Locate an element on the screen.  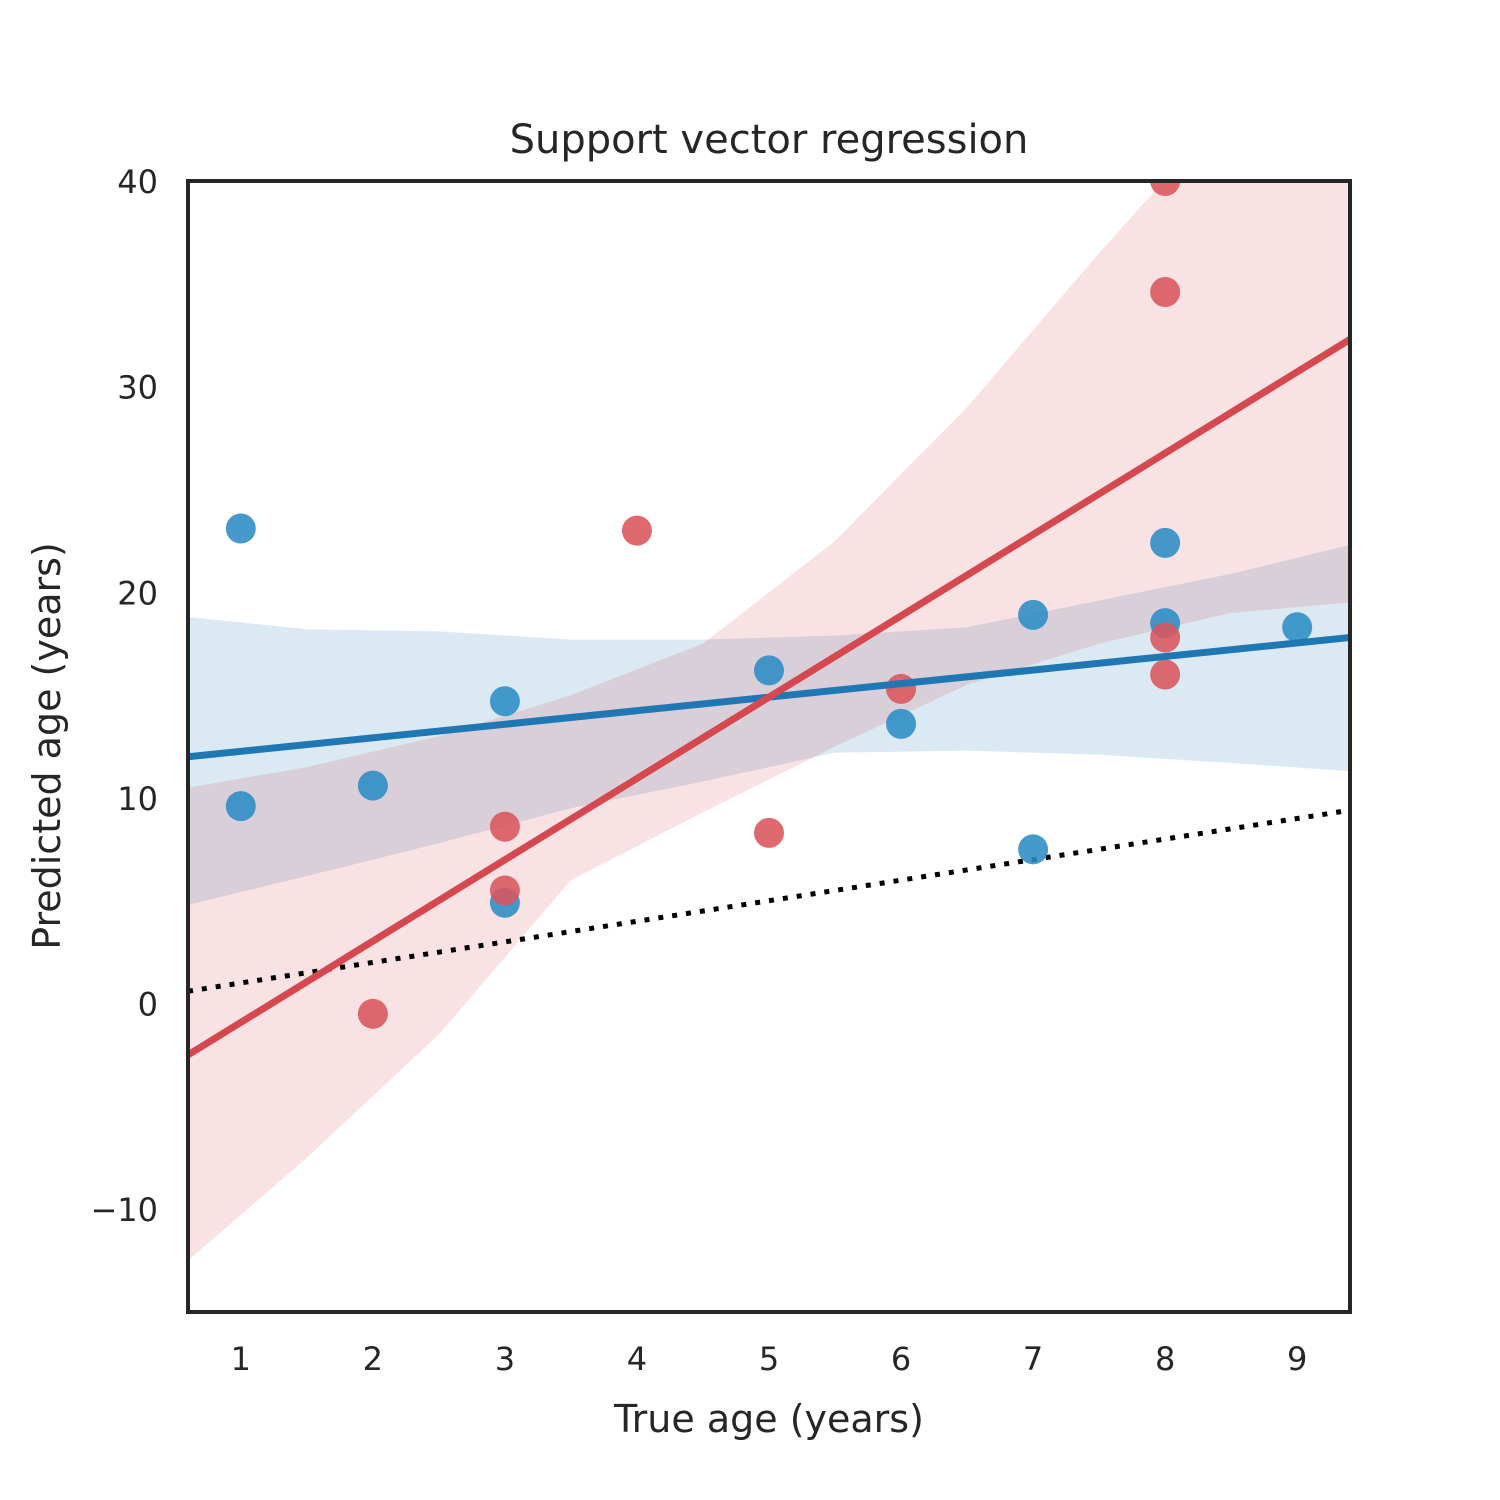
y-tick-label: 30 is located at coordinates (137, 388).